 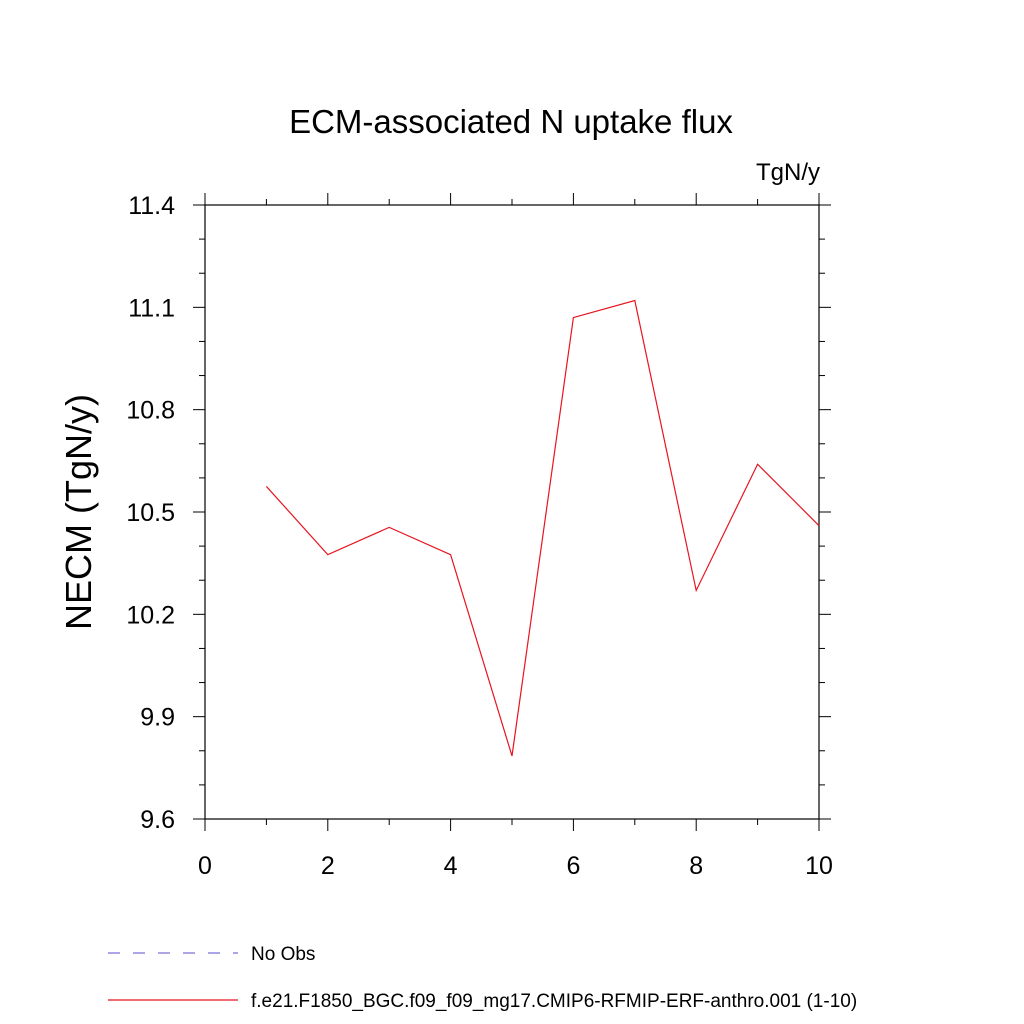 What do you see at coordinates (151, 206) in the screenshot?
I see `y-tick-label: 11.4` at bounding box center [151, 206].